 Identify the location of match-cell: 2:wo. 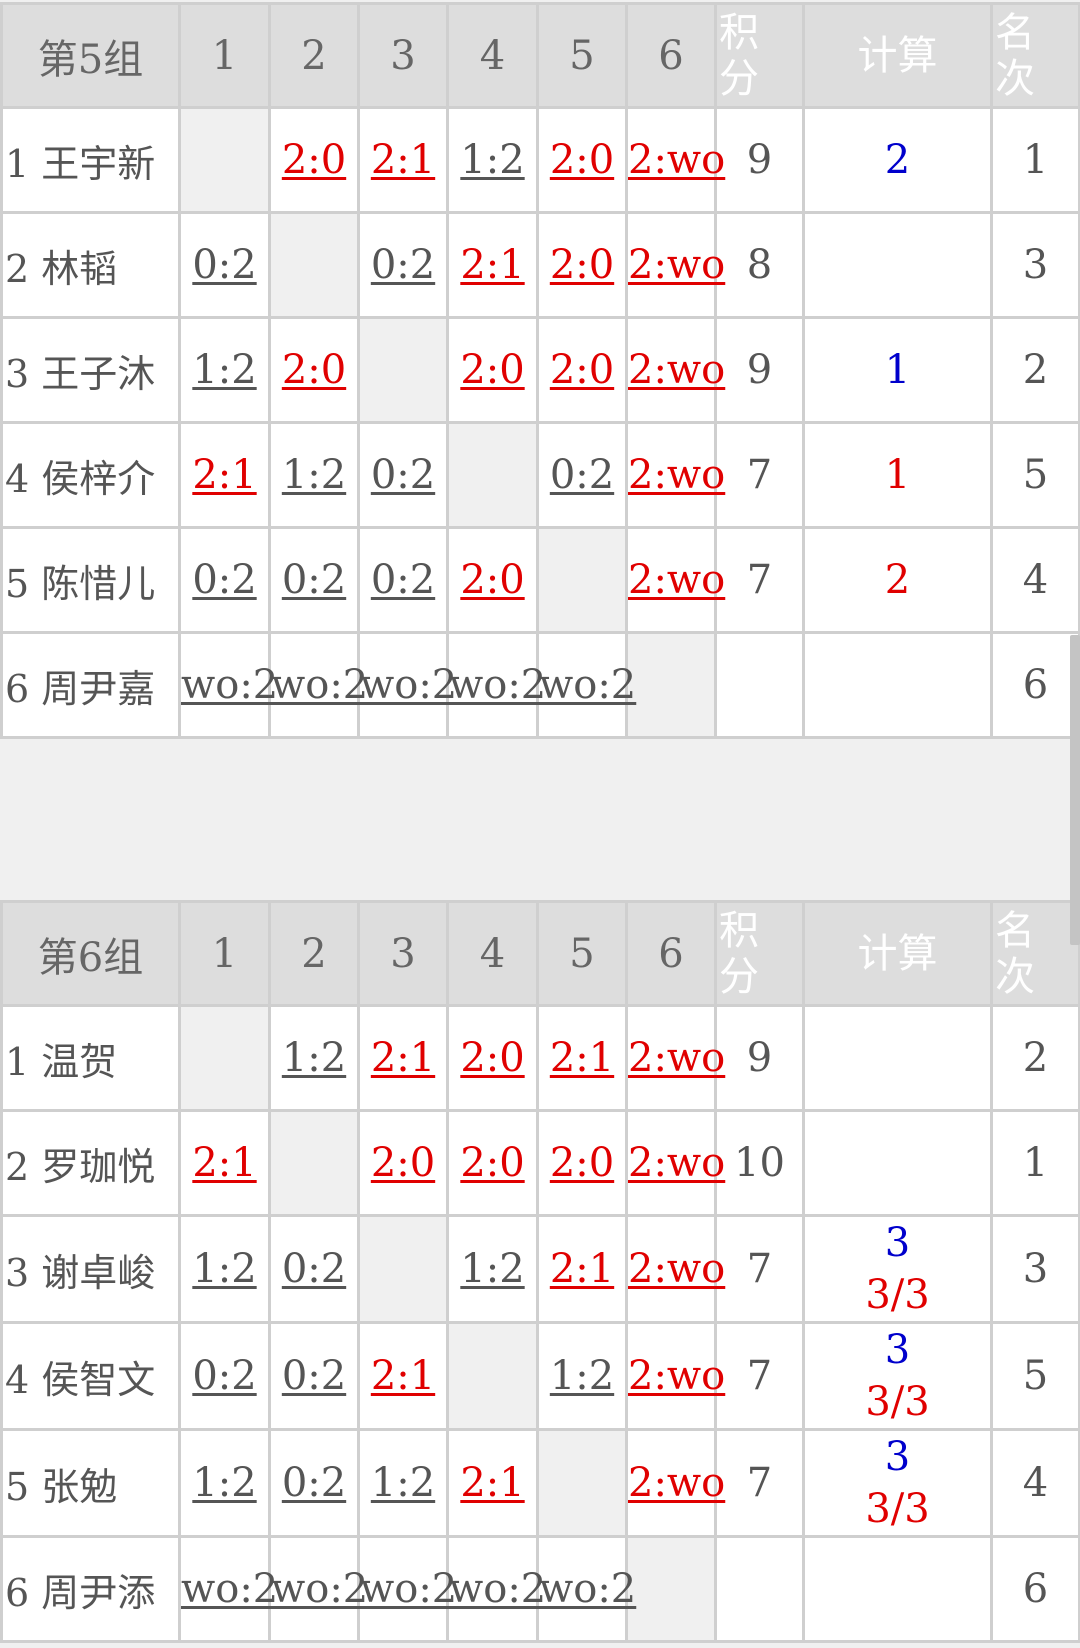
(675, 1483).